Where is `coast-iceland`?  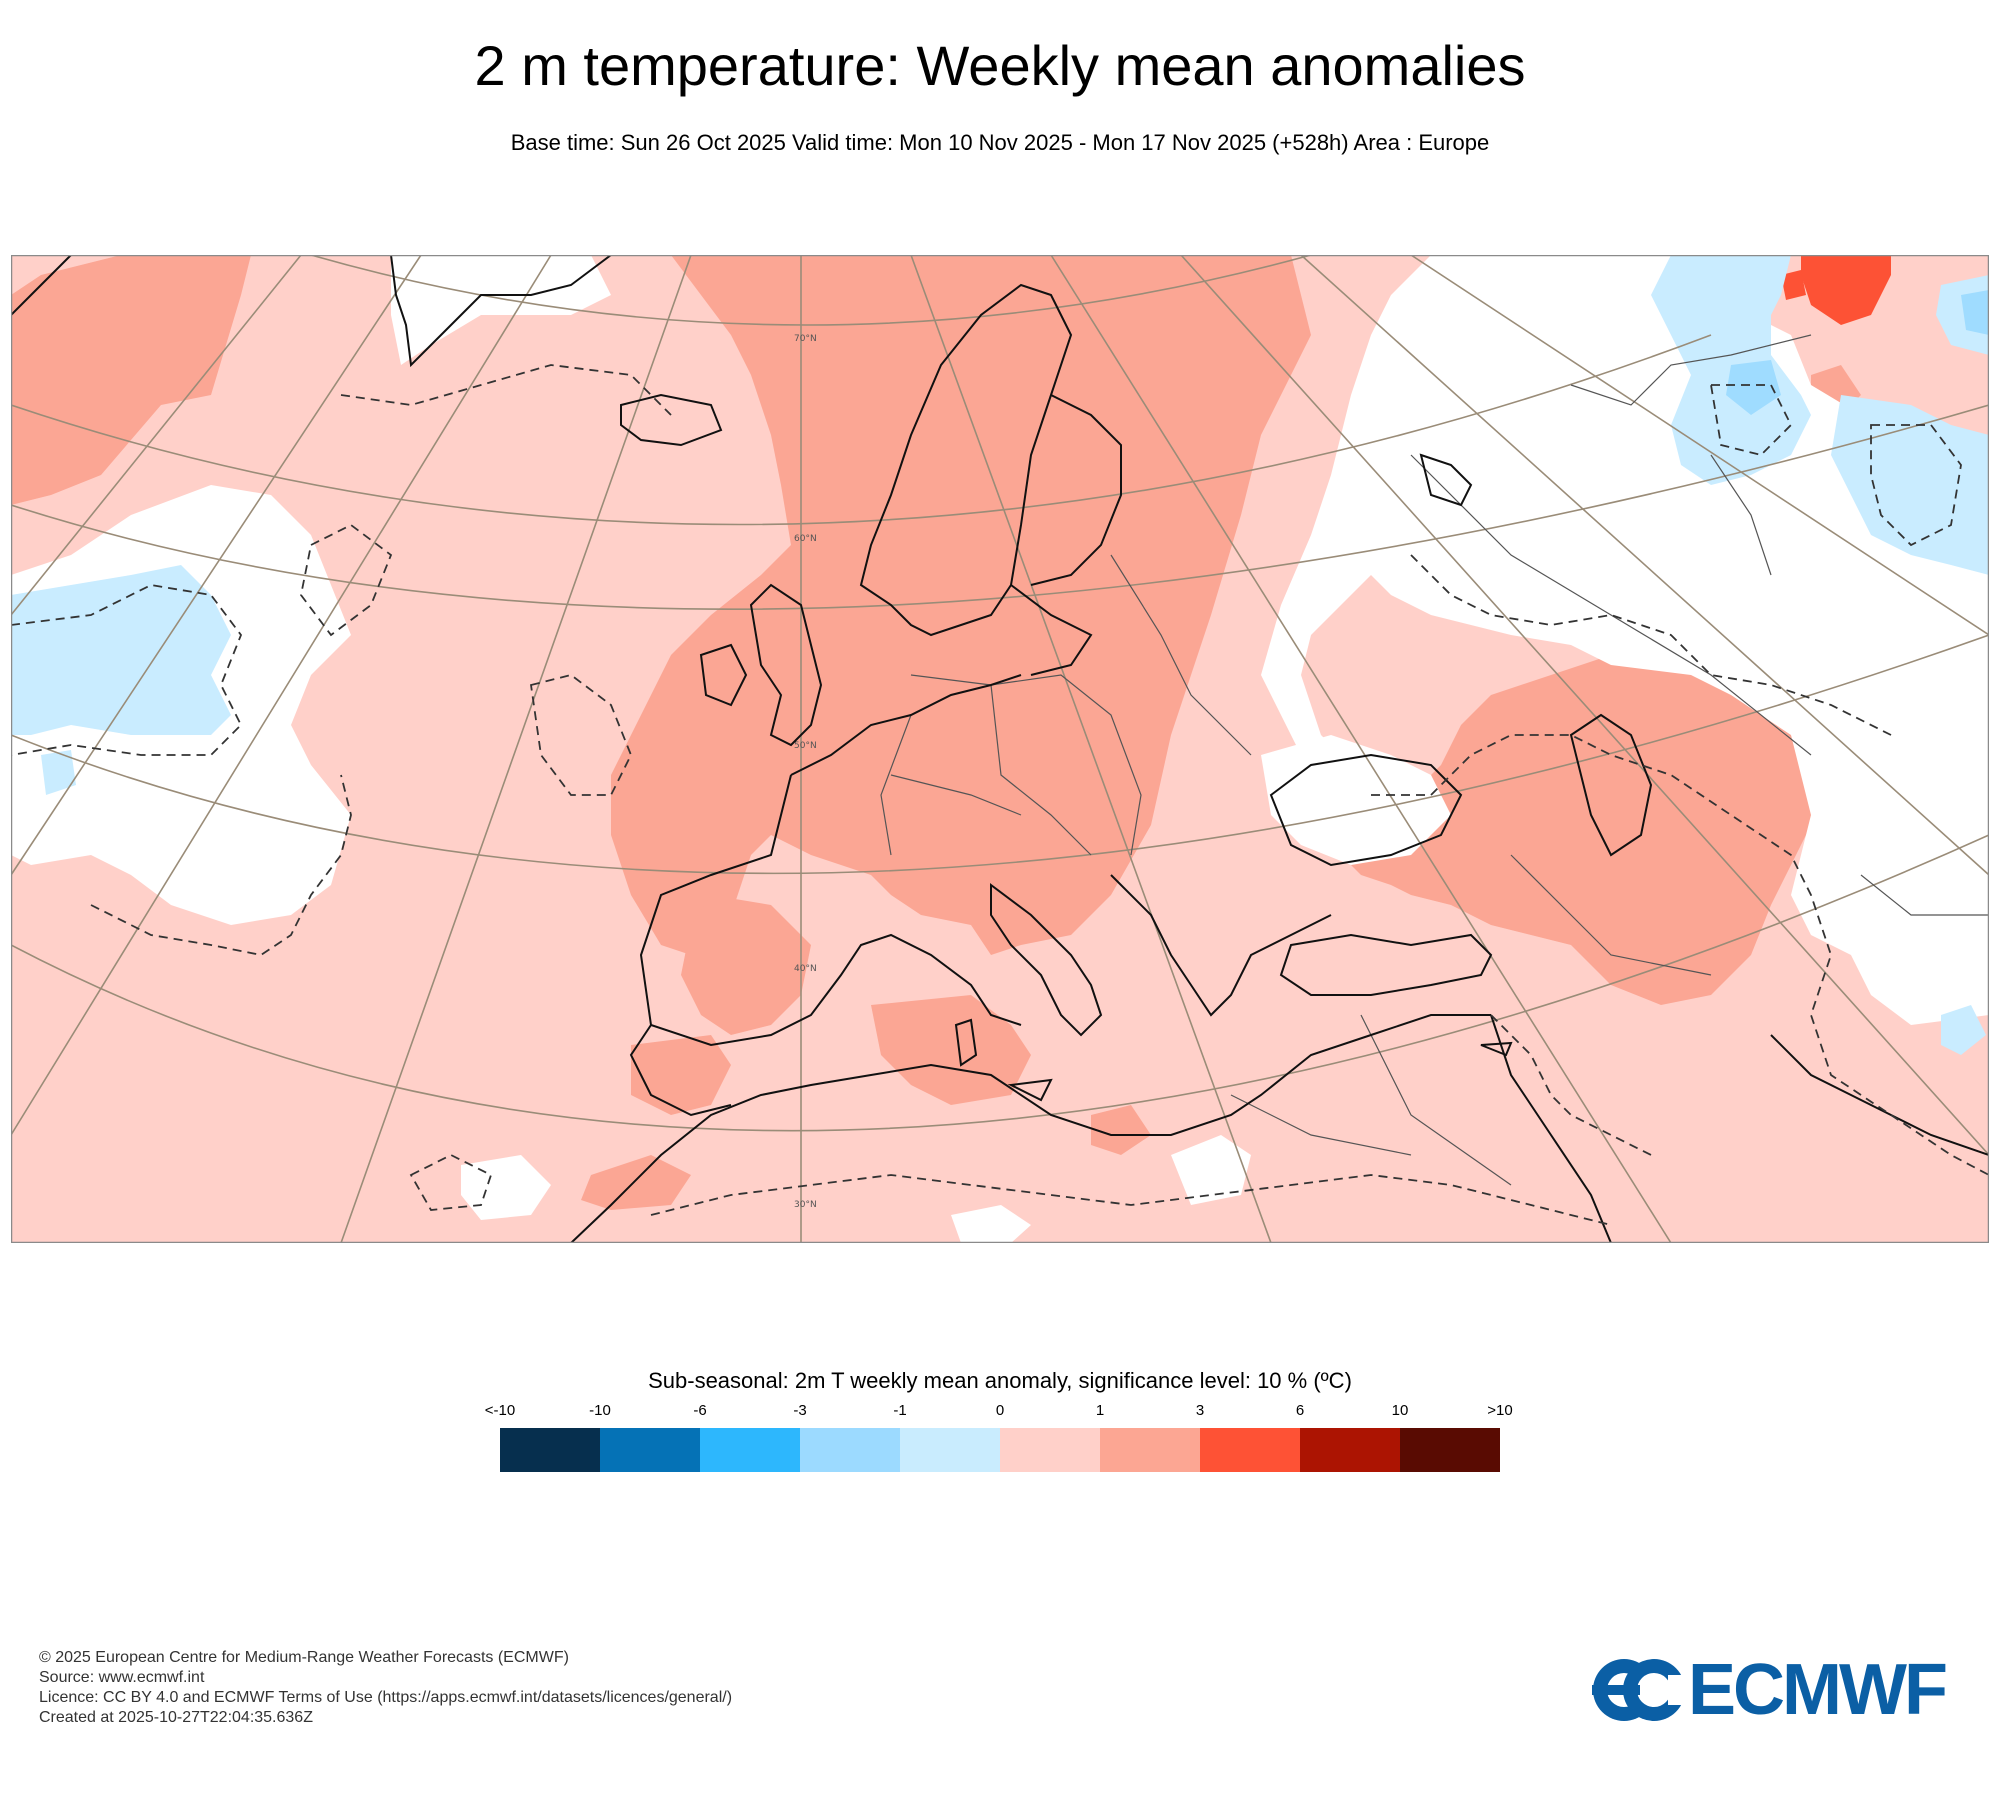
coast-iceland is located at coordinates (671, 420).